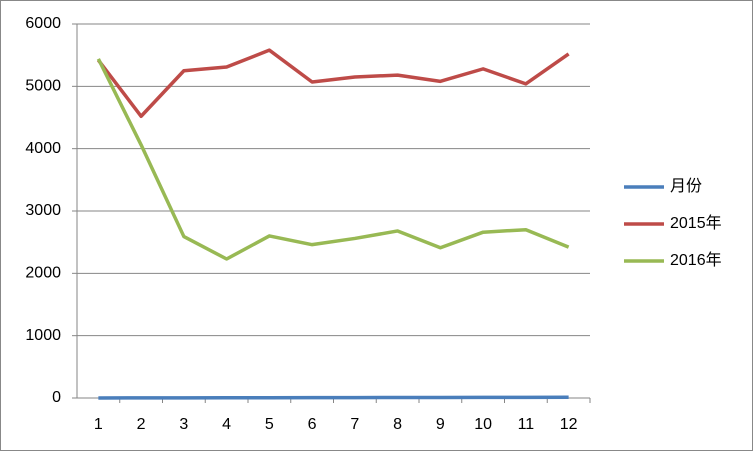 The image size is (753, 451). What do you see at coordinates (43, 86) in the screenshot?
I see `y-tick-label: 5000` at bounding box center [43, 86].